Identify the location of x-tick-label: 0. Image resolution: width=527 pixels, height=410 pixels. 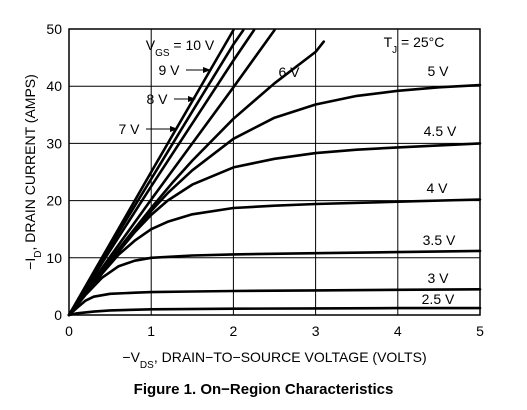
(69, 331).